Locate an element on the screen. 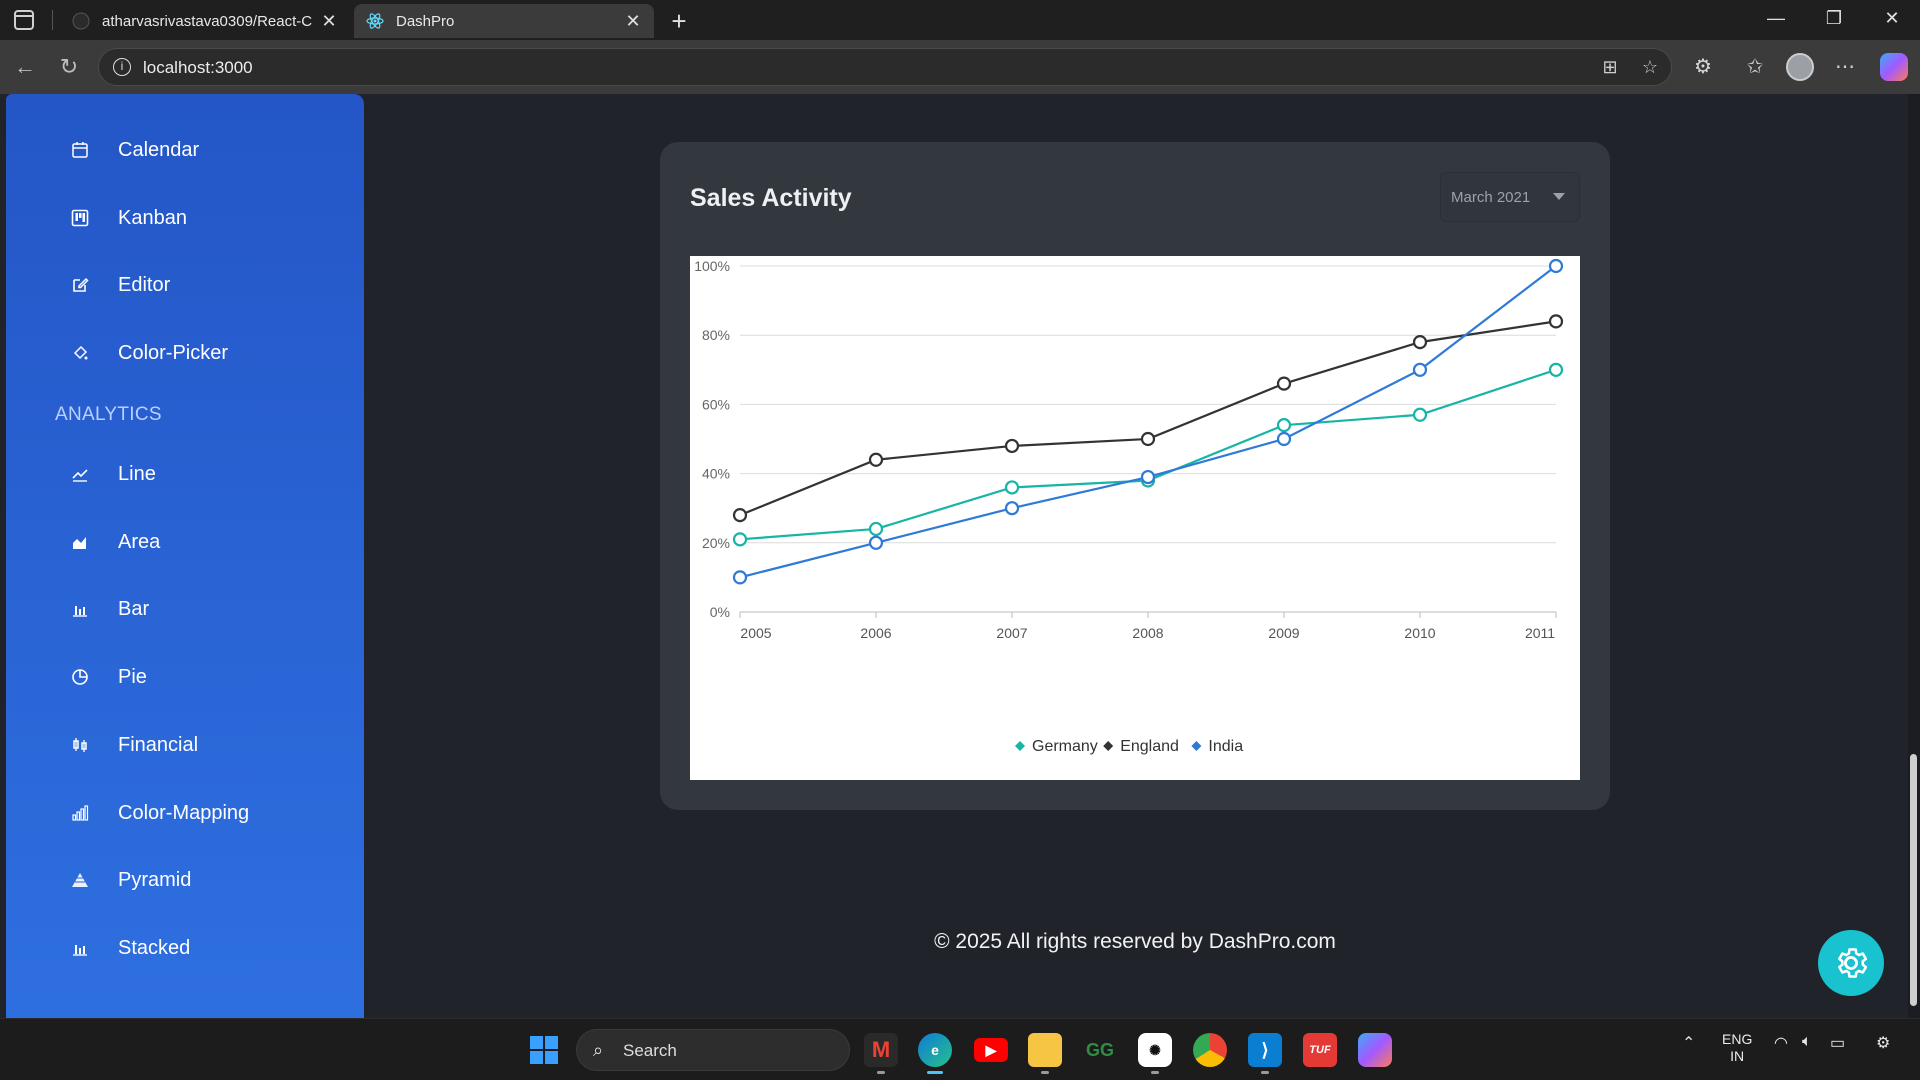  sidebar-item-pie: Pie is located at coordinates (108, 677).